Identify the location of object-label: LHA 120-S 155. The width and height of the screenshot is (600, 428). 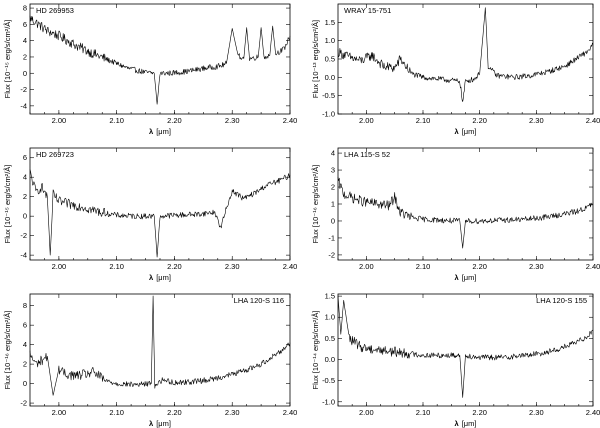
(561, 300).